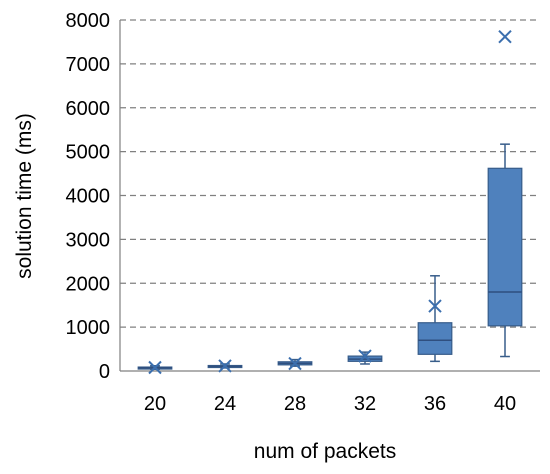 This screenshot has width=550, height=474. Describe the element at coordinates (155, 404) in the screenshot. I see `x-tick-label-20: 20` at that location.